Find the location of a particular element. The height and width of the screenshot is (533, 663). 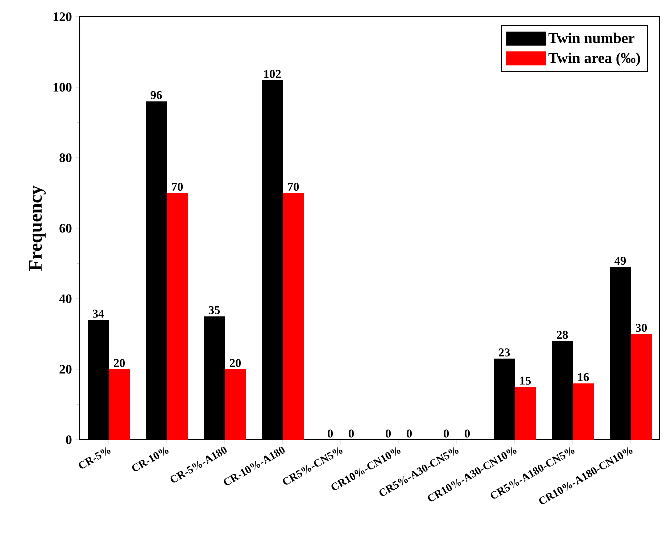

data-label: 23 is located at coordinates (504, 352).